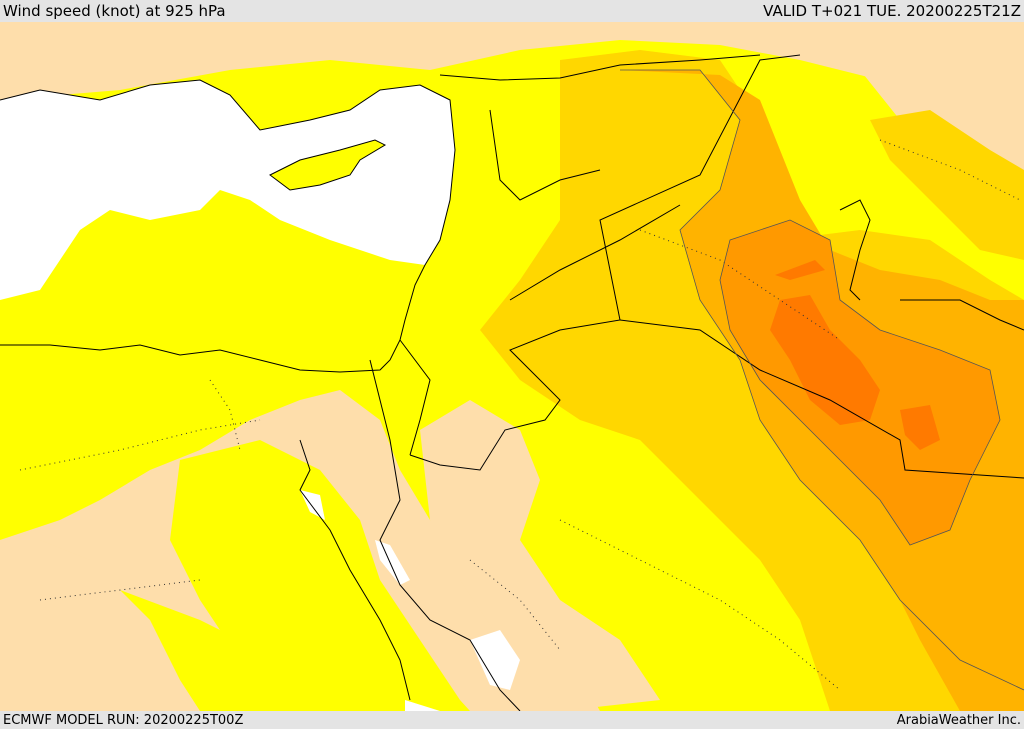 This screenshot has height=729, width=1024. What do you see at coordinates (312, 505) in the screenshot?
I see `calm-sea-gulf-of-suez` at bounding box center [312, 505].